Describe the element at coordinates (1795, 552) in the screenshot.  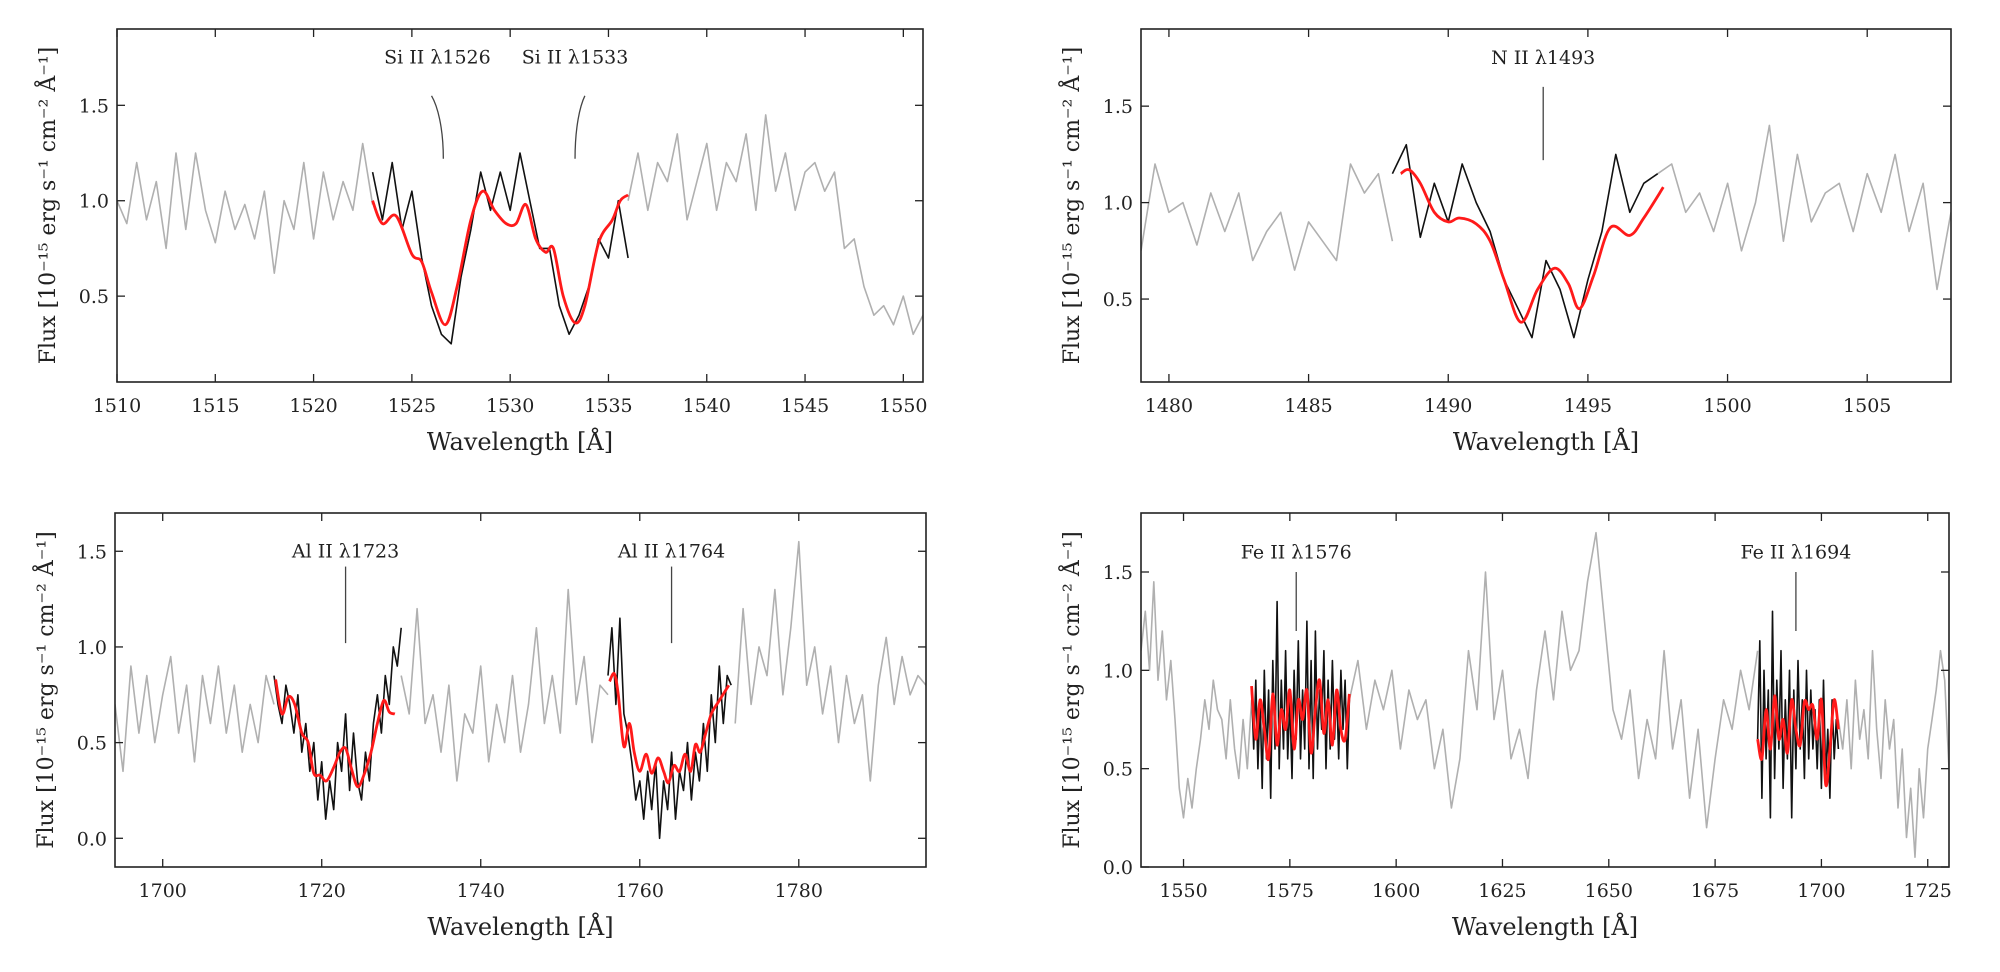
I see `line-label: Fe II λ1694` at that location.